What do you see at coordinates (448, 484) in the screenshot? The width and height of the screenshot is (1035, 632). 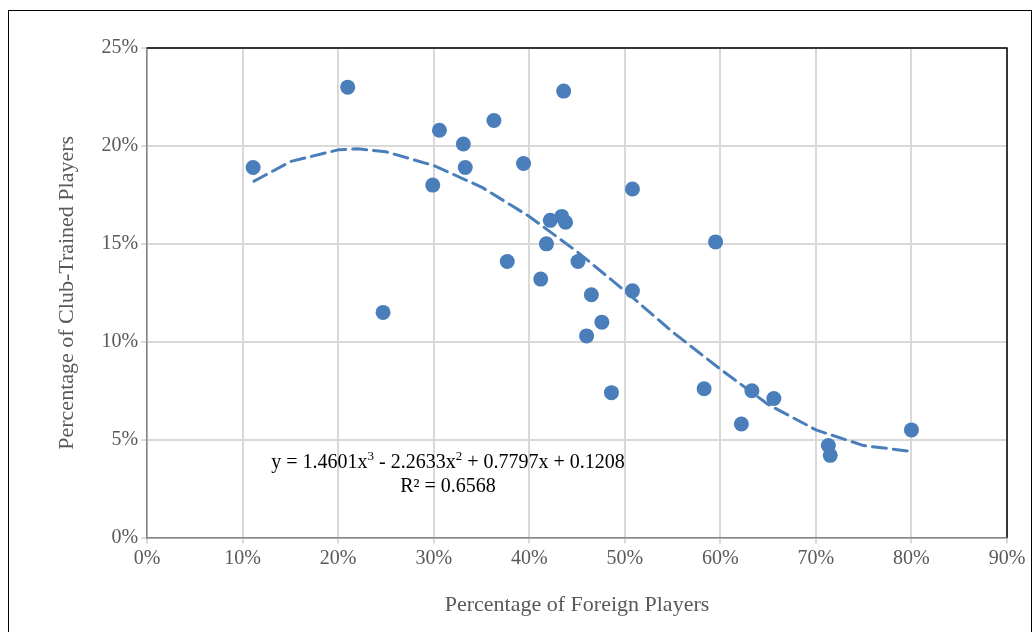 I see `annotation: R² = 0.6568` at bounding box center [448, 484].